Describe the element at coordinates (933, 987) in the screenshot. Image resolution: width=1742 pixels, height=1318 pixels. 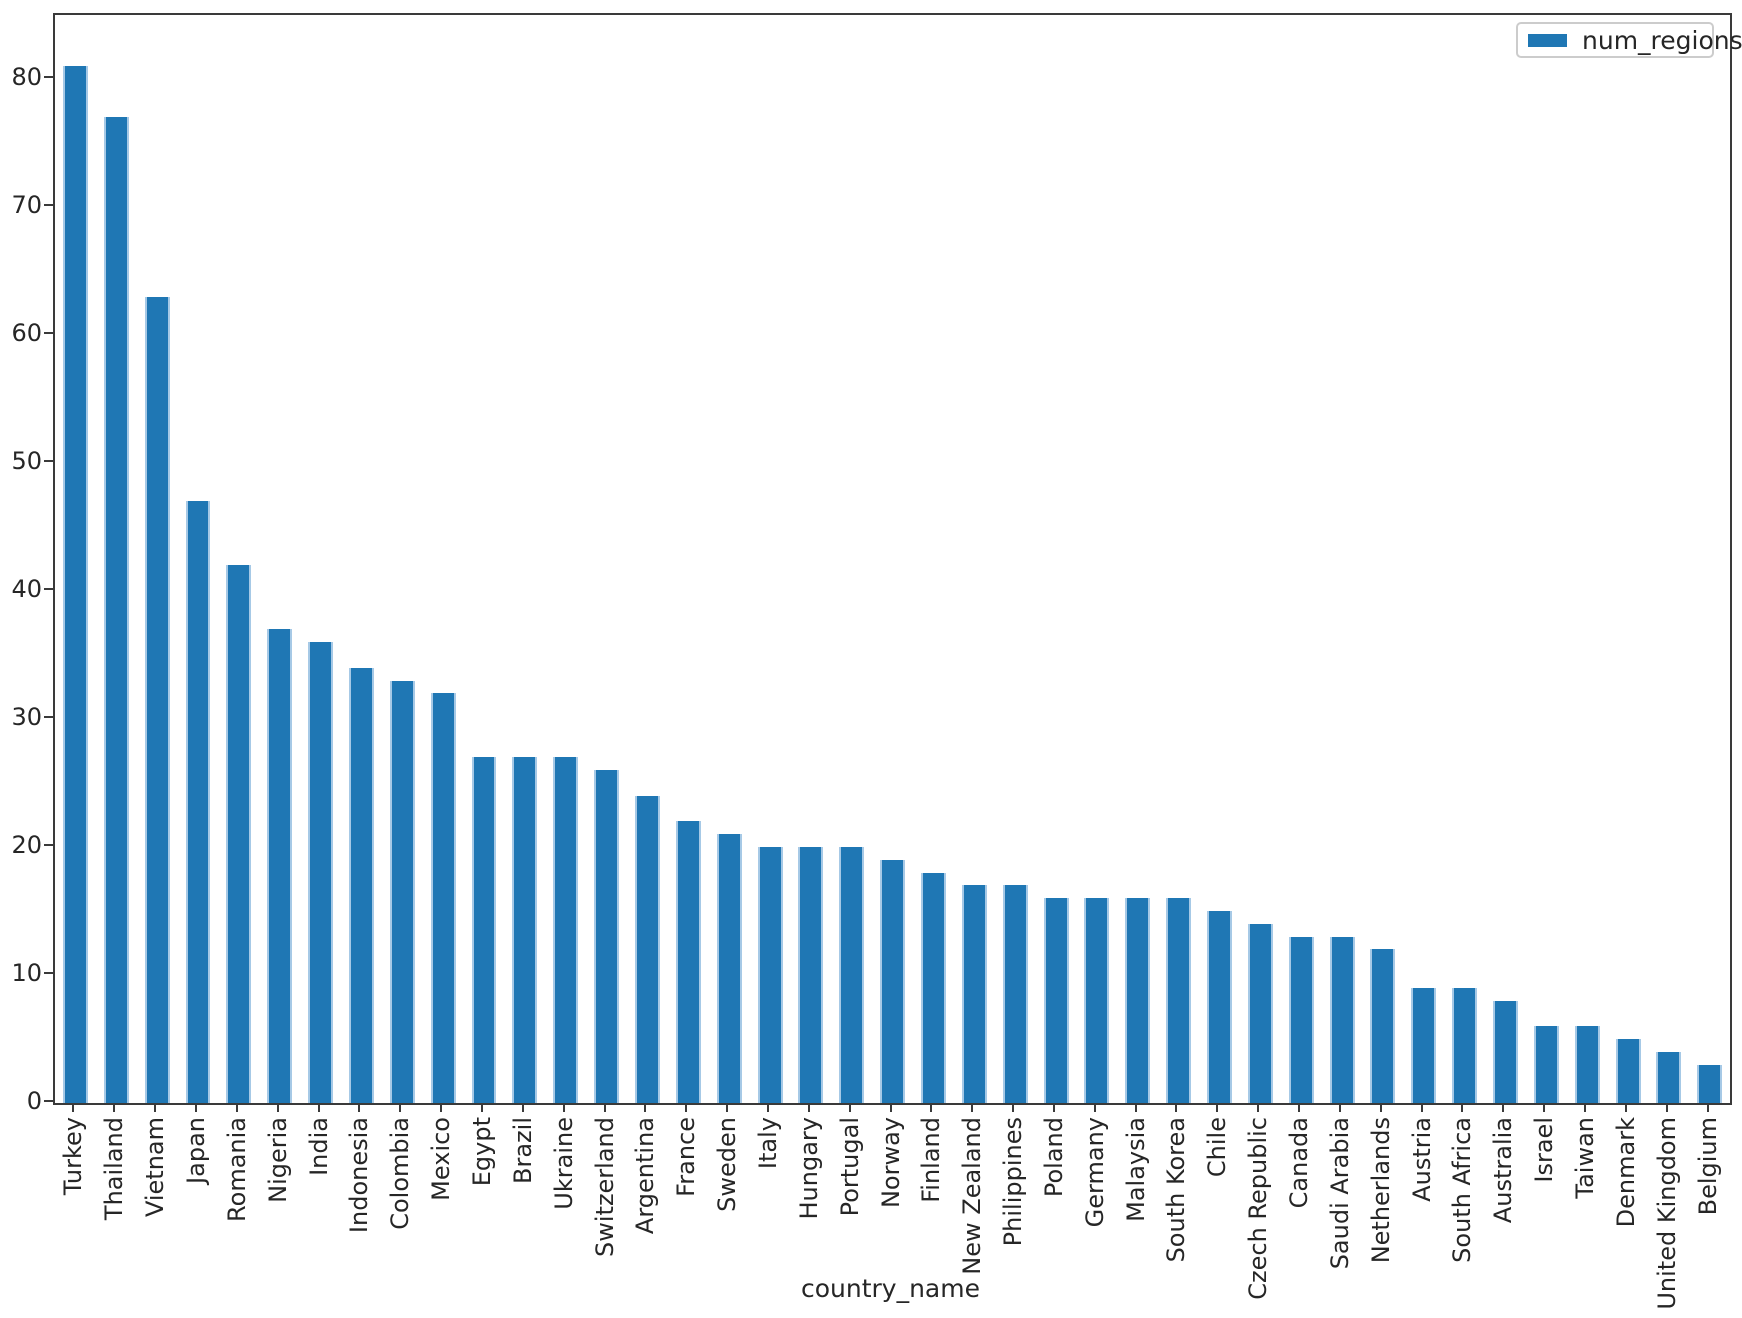
I see `bar-finland` at that location.